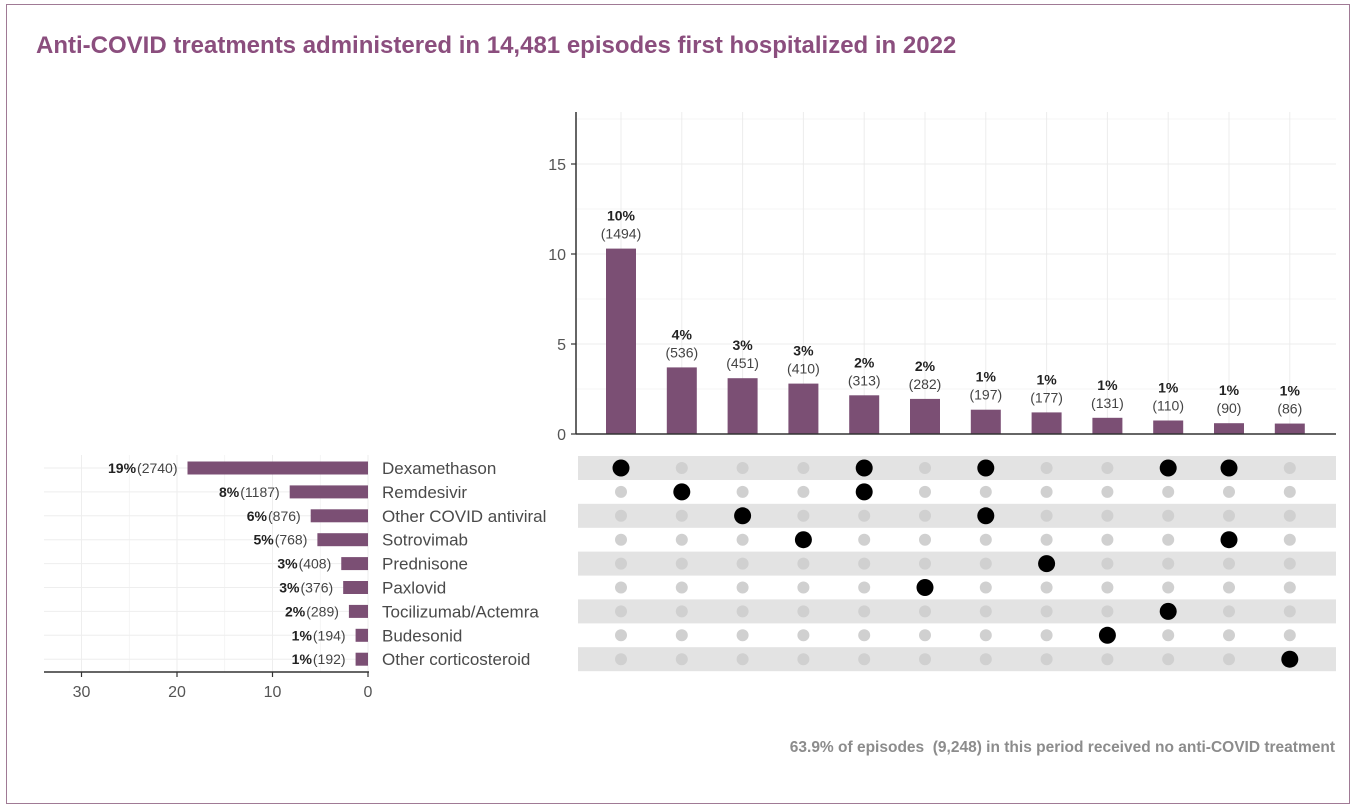 The image size is (1357, 804). Describe the element at coordinates (681, 352) in the screenshot. I see `intersection-count-label: (536)` at that location.